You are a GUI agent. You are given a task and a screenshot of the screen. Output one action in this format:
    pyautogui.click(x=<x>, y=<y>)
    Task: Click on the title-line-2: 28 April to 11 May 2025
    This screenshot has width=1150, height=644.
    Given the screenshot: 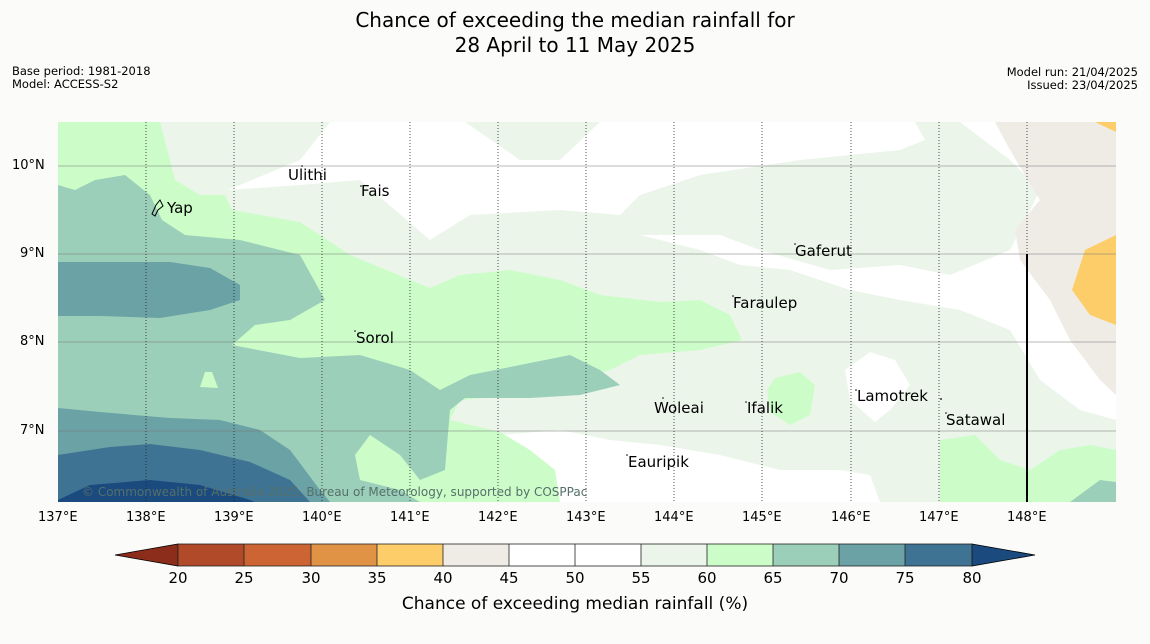 What is the action you would take?
    pyautogui.click(x=575, y=45)
    